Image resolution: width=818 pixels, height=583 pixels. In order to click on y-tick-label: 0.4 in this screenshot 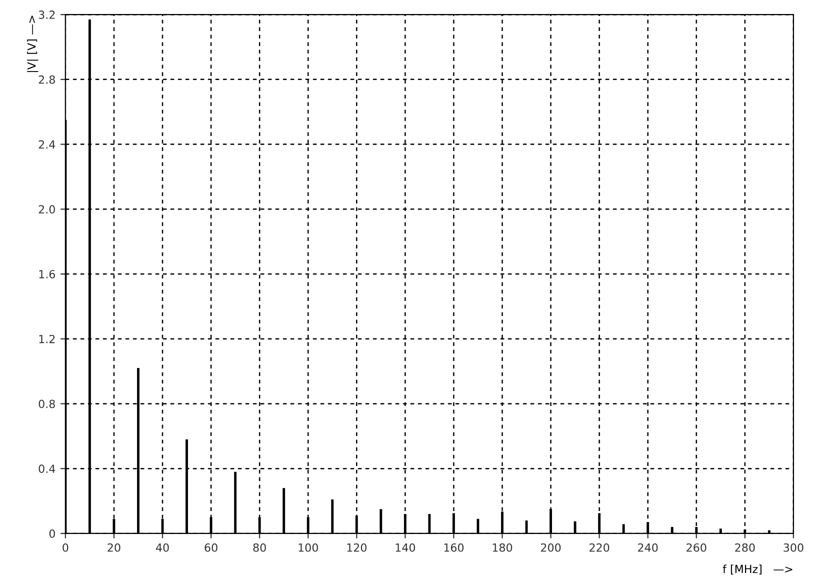, I will do `click(47, 468)`.